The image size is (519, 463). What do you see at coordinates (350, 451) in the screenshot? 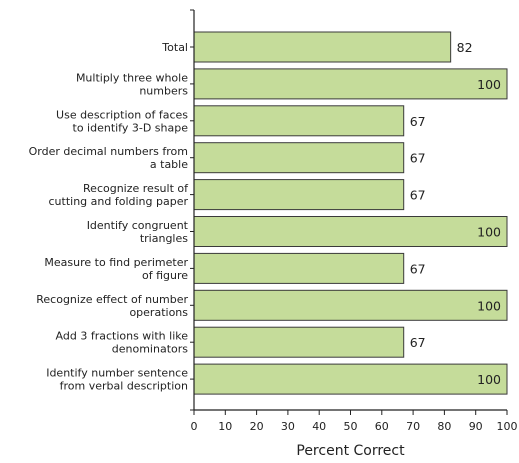
I see `x-axis-title: Percent Correct` at bounding box center [350, 451].